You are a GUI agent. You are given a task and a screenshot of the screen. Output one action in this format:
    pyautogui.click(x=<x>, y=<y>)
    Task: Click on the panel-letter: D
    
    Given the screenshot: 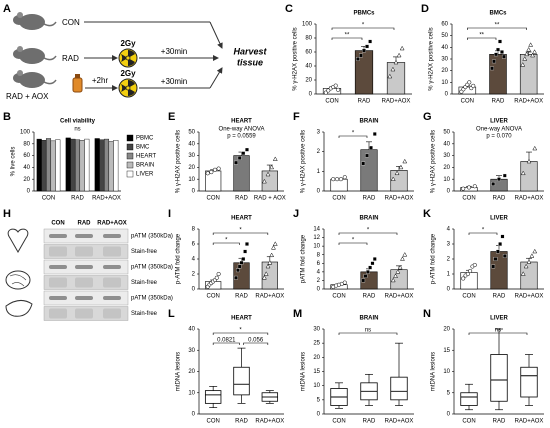 What is the action you would take?
    pyautogui.click(x=425, y=9)
    